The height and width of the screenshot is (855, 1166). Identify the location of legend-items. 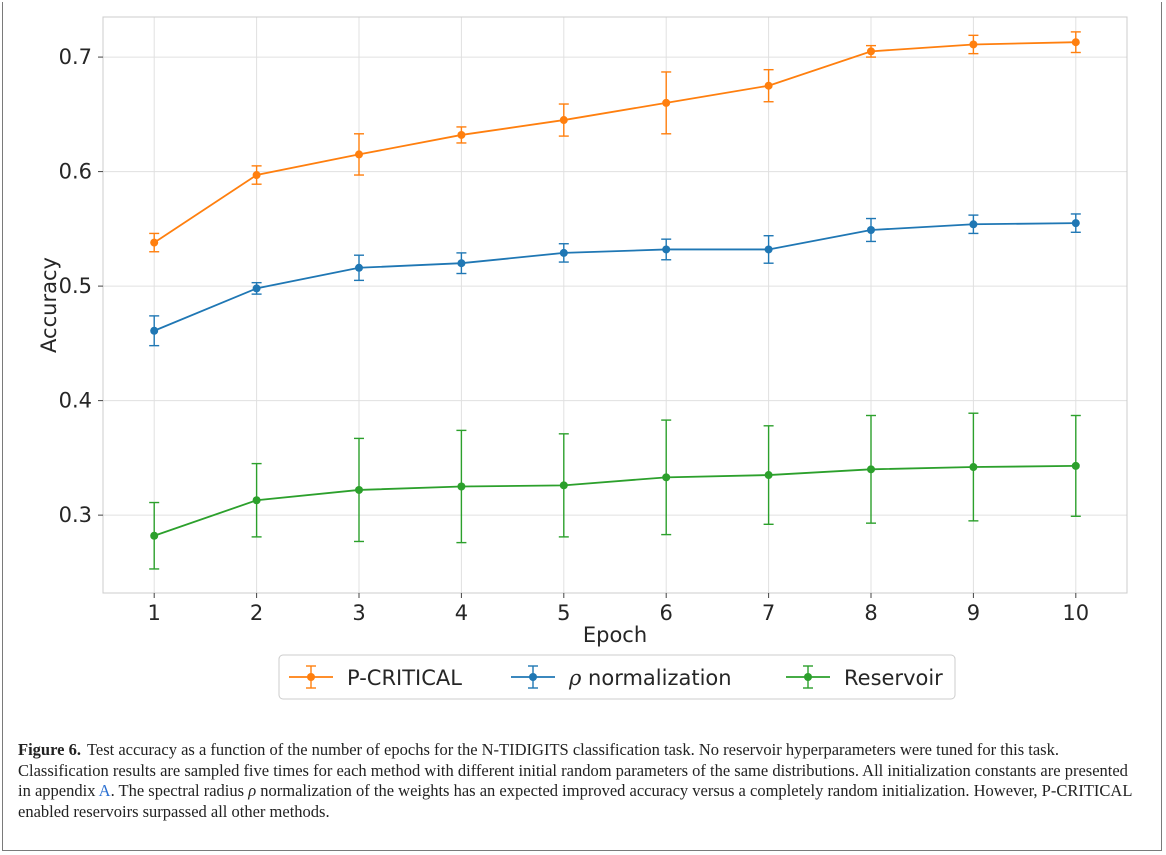
(559, 677).